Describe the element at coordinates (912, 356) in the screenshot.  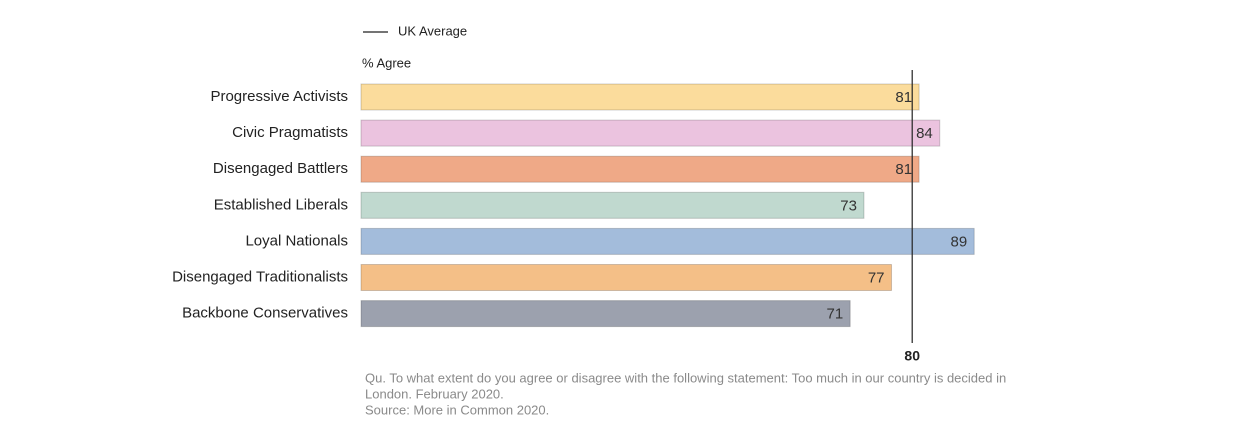
I see `reference-value: 80` at that location.